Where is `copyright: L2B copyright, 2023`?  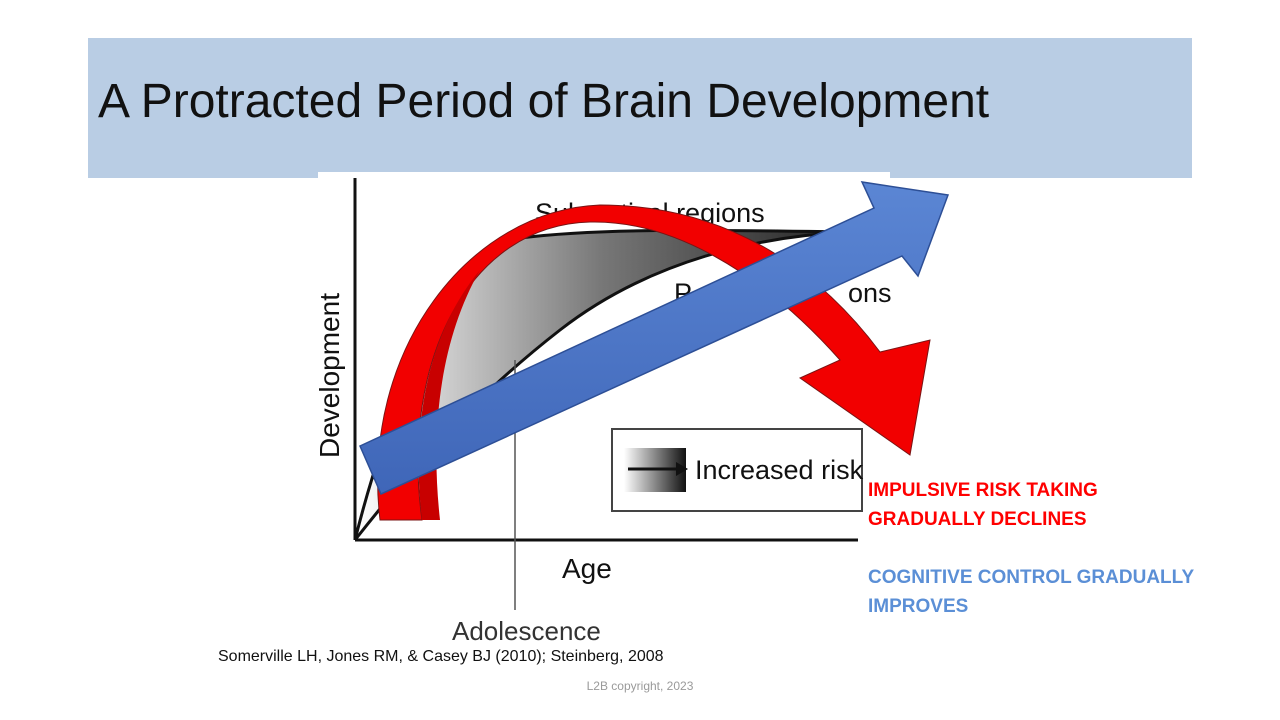
copyright: L2B copyright, 2023 is located at coordinates (640, 686).